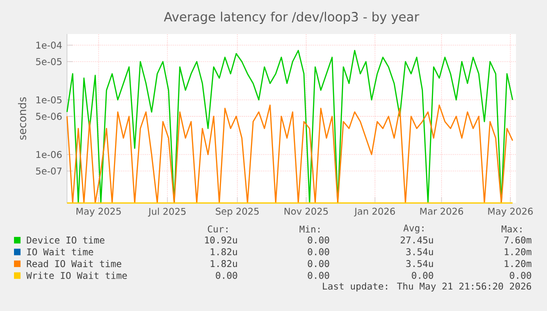 The height and width of the screenshot is (311, 547). What do you see at coordinates (22, 118) in the screenshot?
I see `y-axis-title: seconds` at bounding box center [22, 118].